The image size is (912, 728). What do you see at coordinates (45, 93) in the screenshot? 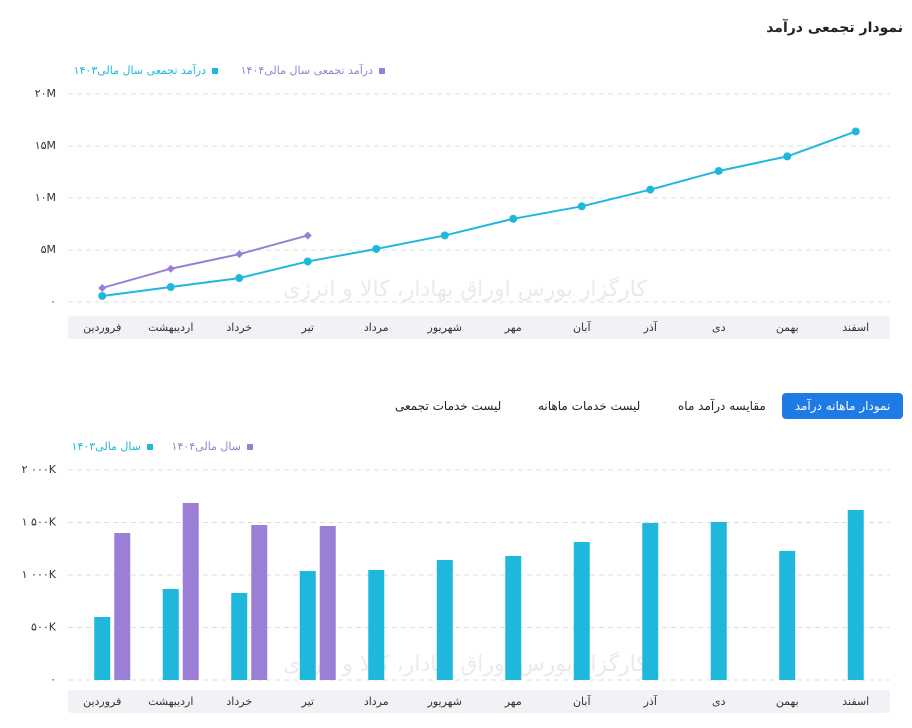
I see `y-tick-label: ۲۰M` at bounding box center [45, 93].